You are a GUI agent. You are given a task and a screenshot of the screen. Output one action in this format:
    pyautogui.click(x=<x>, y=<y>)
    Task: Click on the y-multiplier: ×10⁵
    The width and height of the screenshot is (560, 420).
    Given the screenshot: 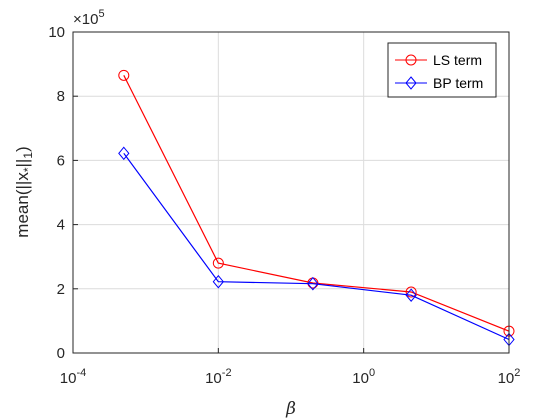 What is the action you would take?
    pyautogui.click(x=89, y=18)
    